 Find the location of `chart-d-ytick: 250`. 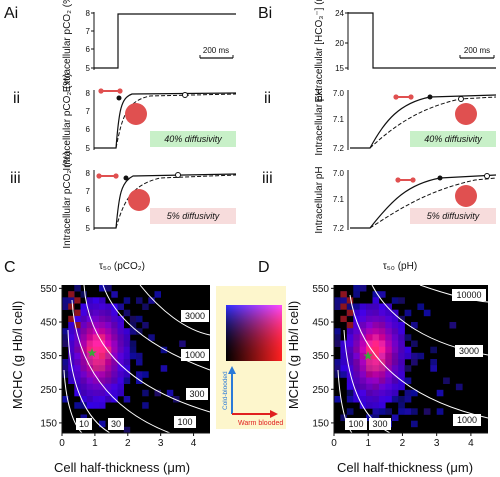

chart-d-ytick: 250 is located at coordinates (320, 390).